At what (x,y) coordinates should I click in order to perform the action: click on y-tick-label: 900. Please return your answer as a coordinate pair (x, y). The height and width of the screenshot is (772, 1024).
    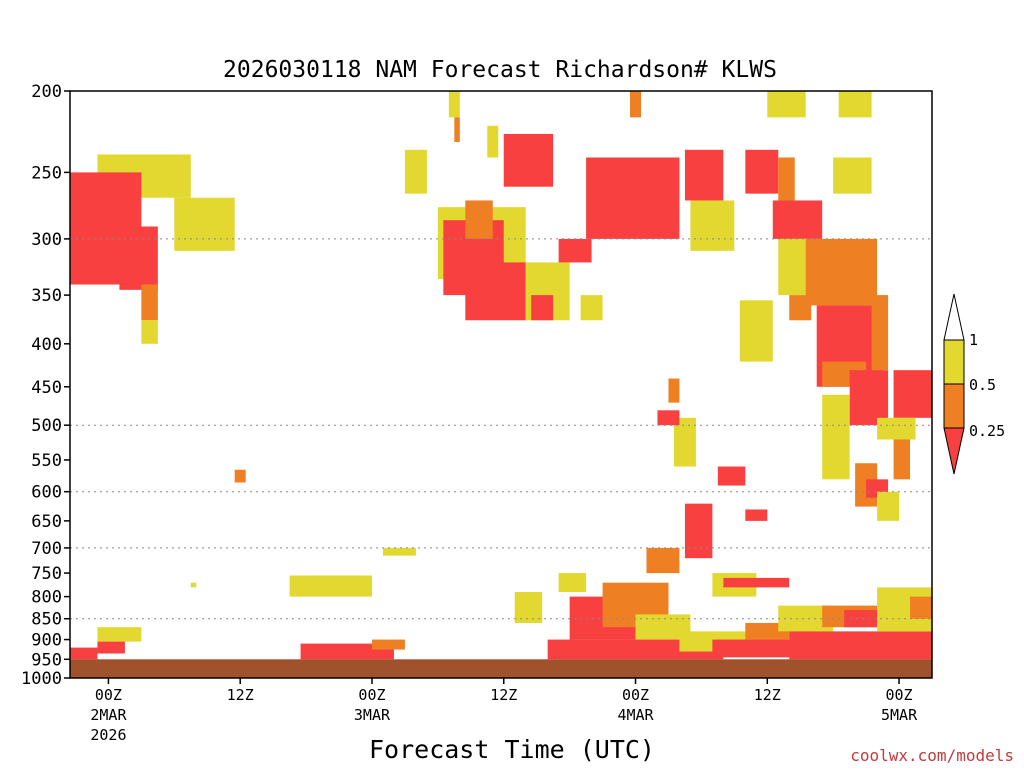
    Looking at the image, I should click on (46, 641).